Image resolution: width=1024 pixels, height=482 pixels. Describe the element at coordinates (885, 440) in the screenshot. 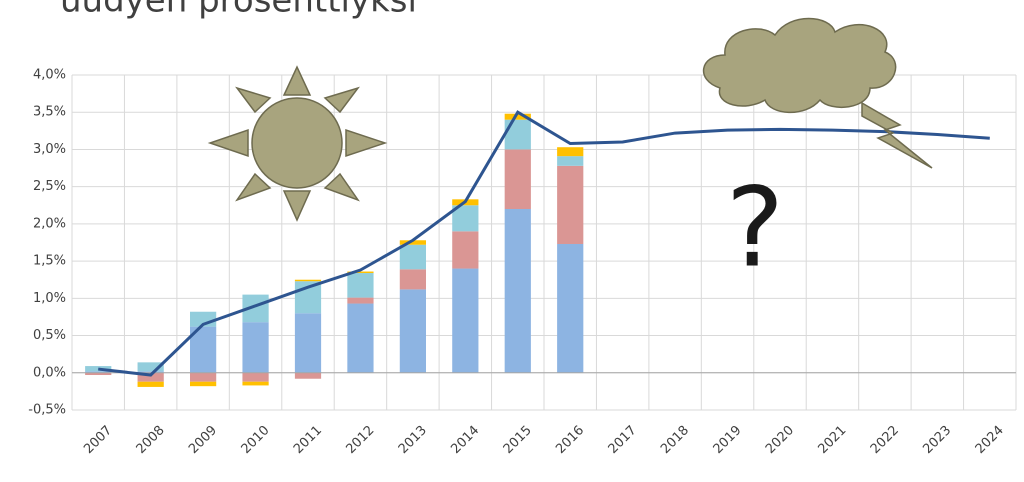

I see `x-tick-label: 2022` at that location.